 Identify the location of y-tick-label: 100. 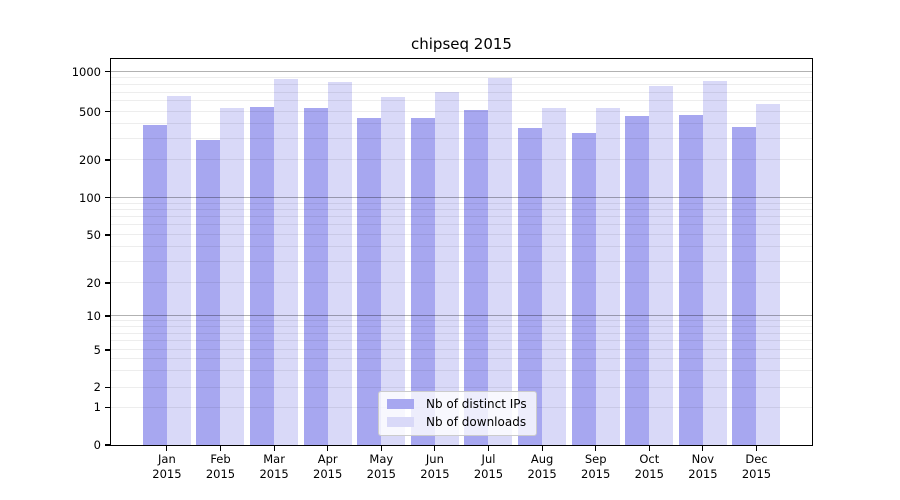
(90, 197).